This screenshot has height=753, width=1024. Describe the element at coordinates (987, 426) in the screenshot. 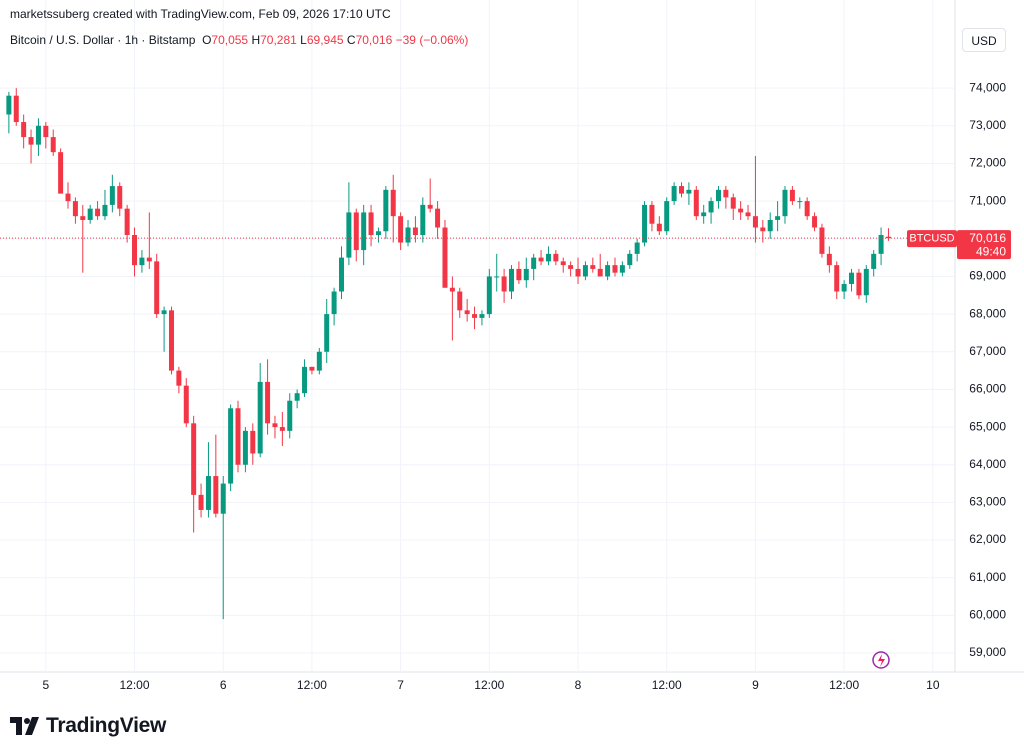

I see `y-tick-label: 65,000` at that location.